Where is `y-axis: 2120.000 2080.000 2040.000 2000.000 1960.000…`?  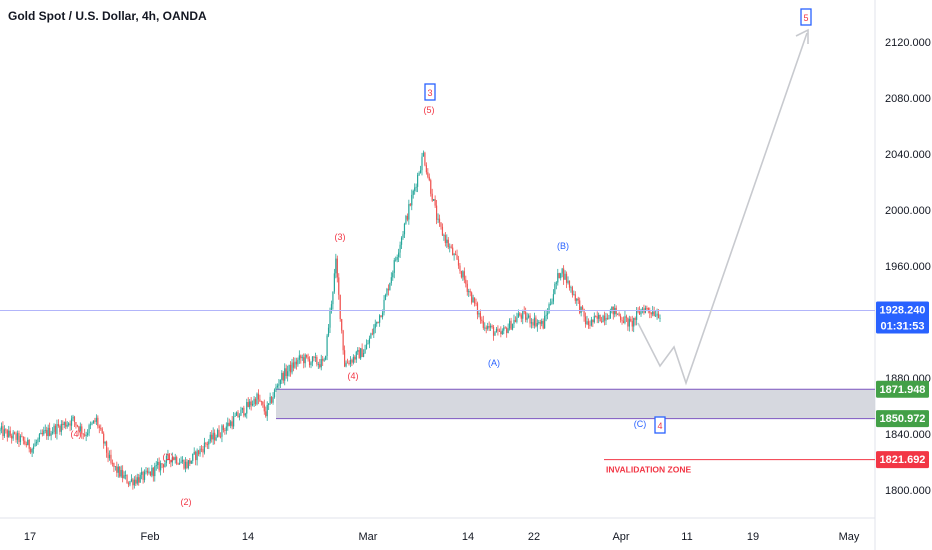
y-axis: 2120.000 2080.000 2040.000 2000.000 1960.000… is located at coordinates (908, 267).